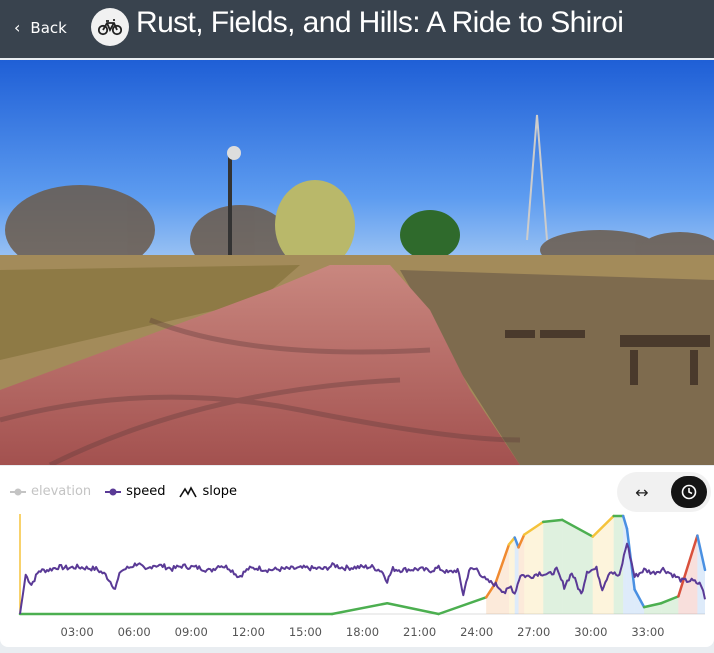 This screenshot has height=653, width=714. Describe the element at coordinates (305, 632) in the screenshot. I see `x-tick-label: 15:00` at that location.